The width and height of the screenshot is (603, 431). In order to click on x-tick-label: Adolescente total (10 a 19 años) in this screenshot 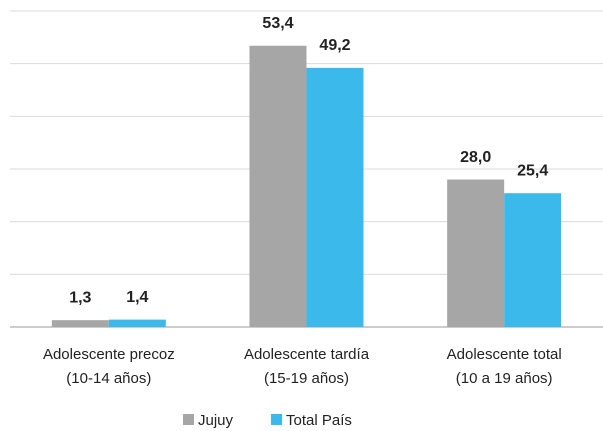, I will do `click(504, 366)`.